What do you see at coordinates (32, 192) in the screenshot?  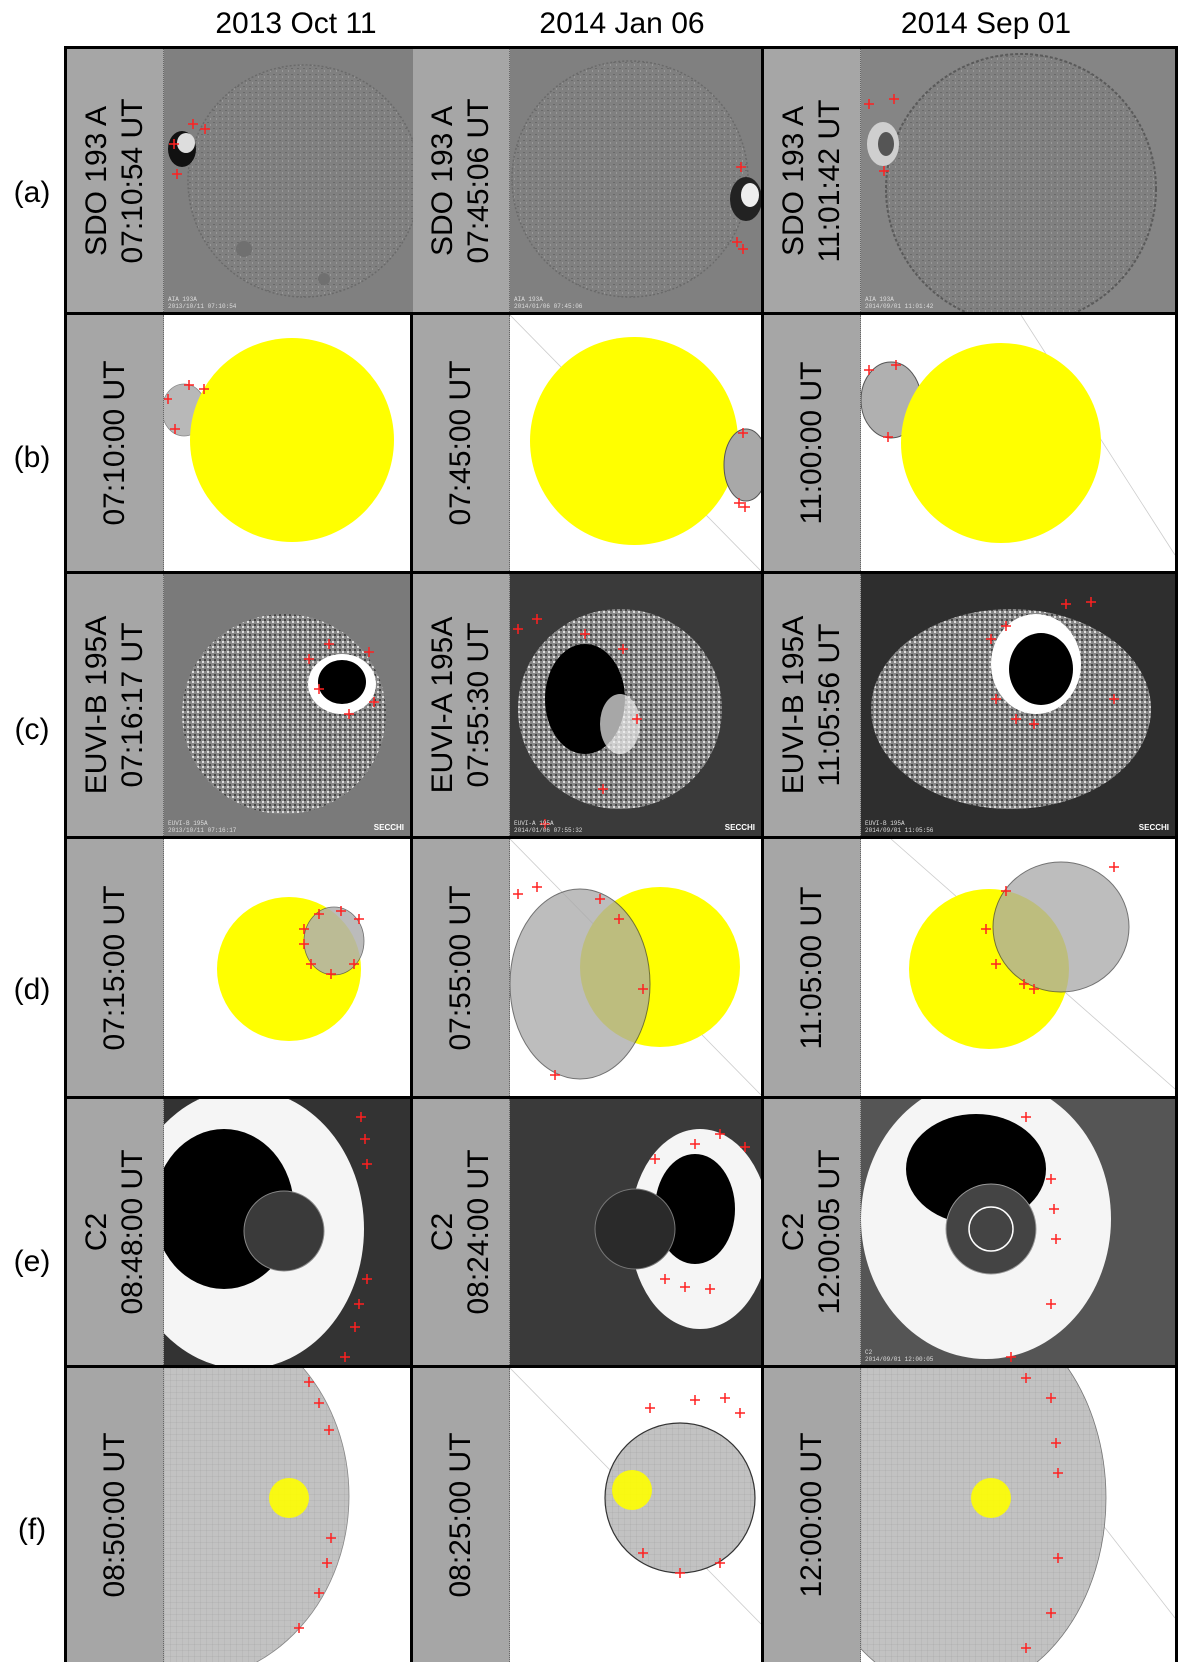 I see `row-label-a: (a)` at bounding box center [32, 192].